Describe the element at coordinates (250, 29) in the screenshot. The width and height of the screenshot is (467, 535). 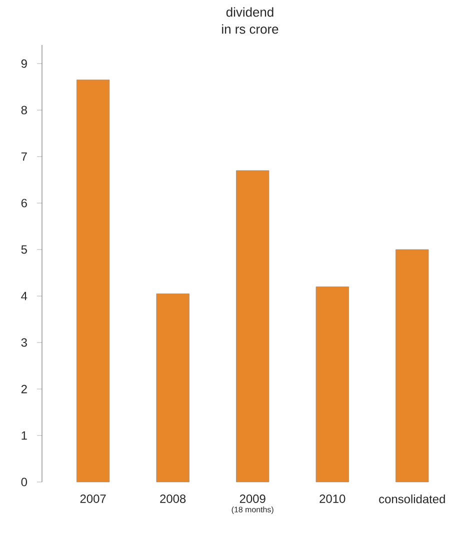
I see `chart-subtitle: in rs crore` at that location.